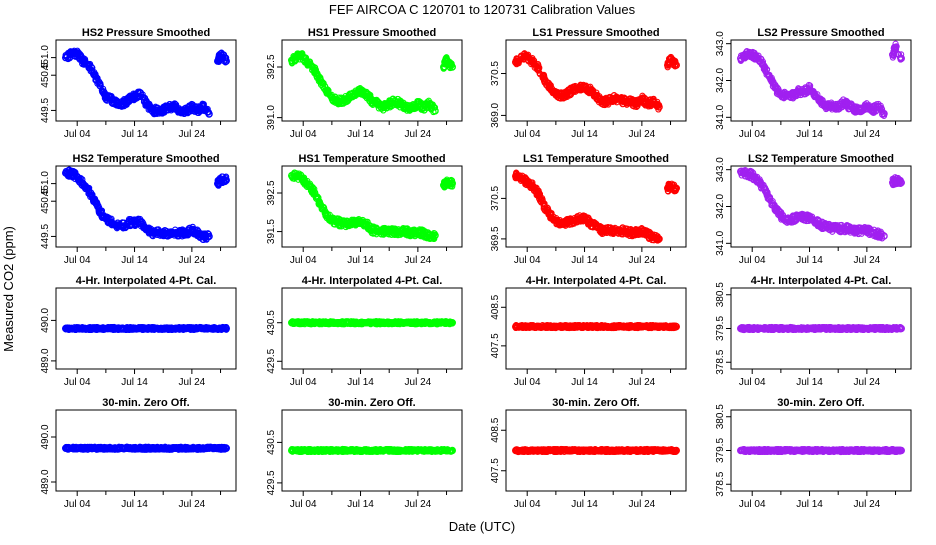 This screenshot has width=936, height=545. Describe the element at coordinates (271, 117) in the screenshot. I see `y-tick-label: 391.0` at that location.